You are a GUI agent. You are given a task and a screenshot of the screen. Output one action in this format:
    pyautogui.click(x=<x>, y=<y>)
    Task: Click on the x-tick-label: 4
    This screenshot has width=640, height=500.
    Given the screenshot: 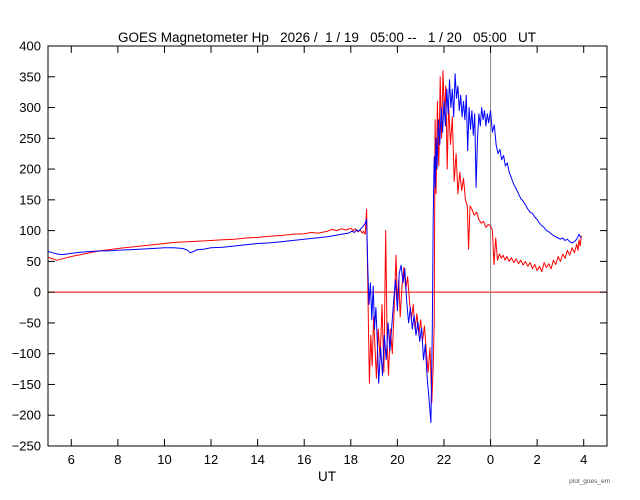 What is the action you would take?
    pyautogui.click(x=583, y=459)
    